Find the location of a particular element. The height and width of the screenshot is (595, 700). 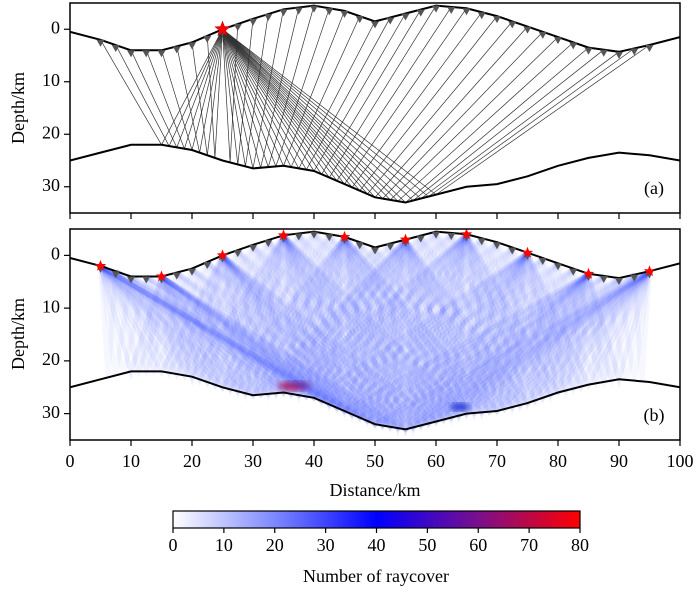

x-tick-label: 20 is located at coordinates (192, 461).